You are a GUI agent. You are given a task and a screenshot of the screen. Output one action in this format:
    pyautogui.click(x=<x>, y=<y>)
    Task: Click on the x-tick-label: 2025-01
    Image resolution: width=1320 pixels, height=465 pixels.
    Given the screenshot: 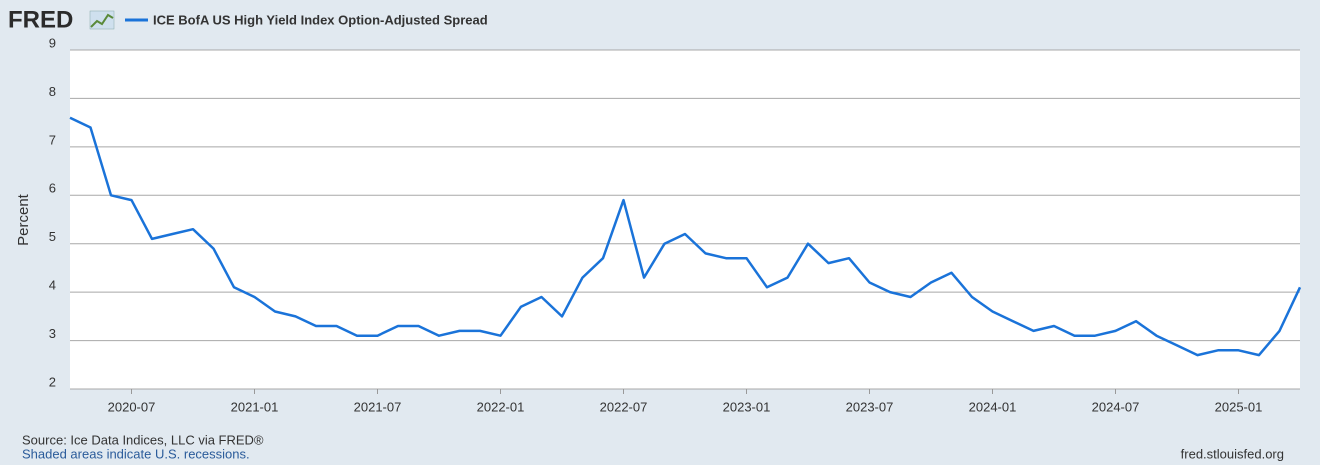 What is the action you would take?
    pyautogui.click(x=1239, y=406)
    